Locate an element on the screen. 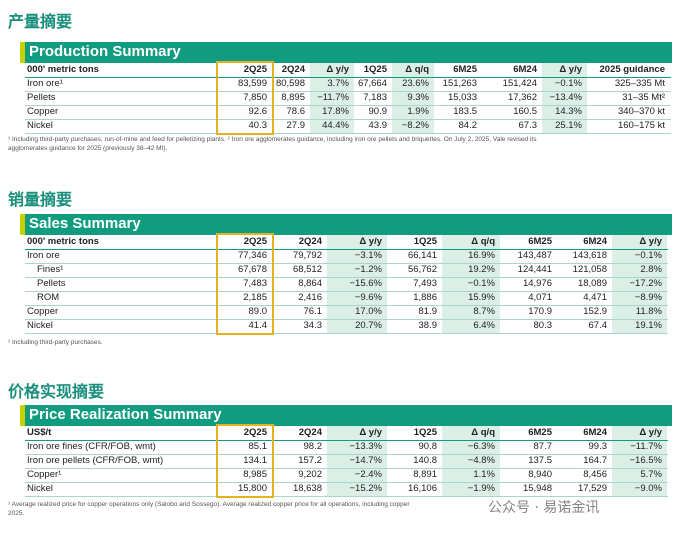 Image resolution: width=693 pixels, height=535 pixels. table-cell: 99.3 is located at coordinates (598, 446).